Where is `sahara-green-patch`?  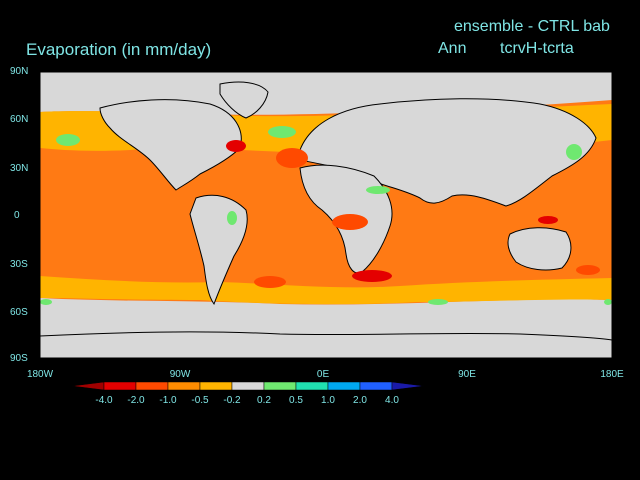
sahara-green-patch is located at coordinates (378, 190).